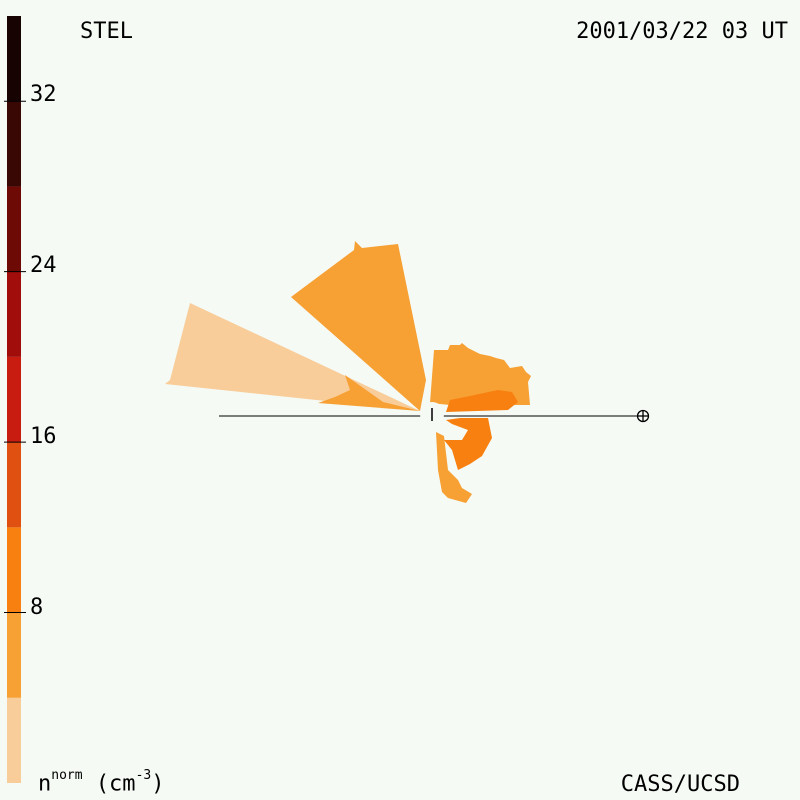 The height and width of the screenshot is (800, 800). What do you see at coordinates (358, 326) in the screenshot?
I see `sector-light-nw` at bounding box center [358, 326].